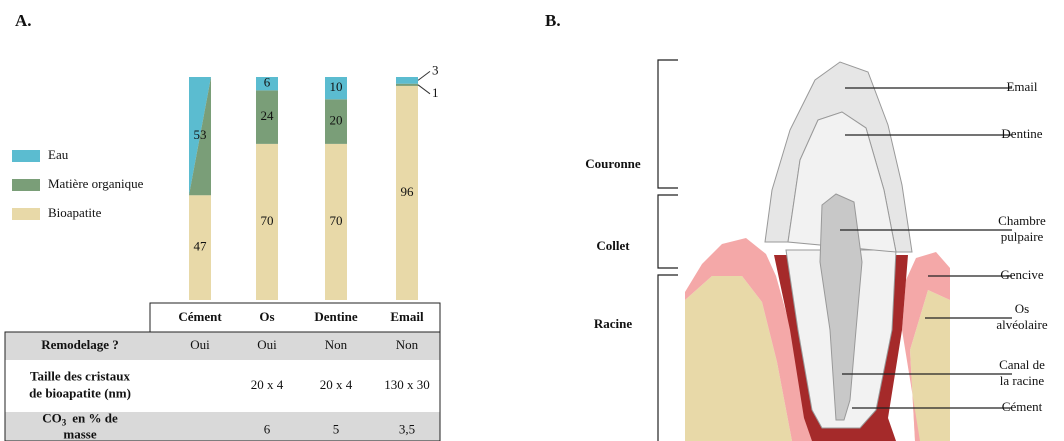  What do you see at coordinates (336, 316) in the screenshot?
I see `column-header: Dentine` at bounding box center [336, 316].